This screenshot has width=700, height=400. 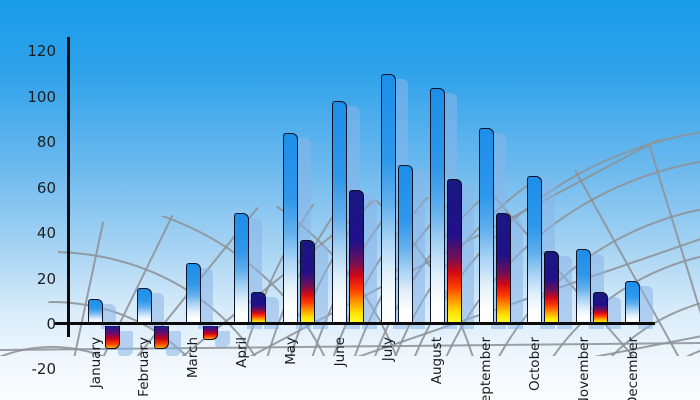 I want to click on y-tick-0: 0, so click(x=51, y=324).